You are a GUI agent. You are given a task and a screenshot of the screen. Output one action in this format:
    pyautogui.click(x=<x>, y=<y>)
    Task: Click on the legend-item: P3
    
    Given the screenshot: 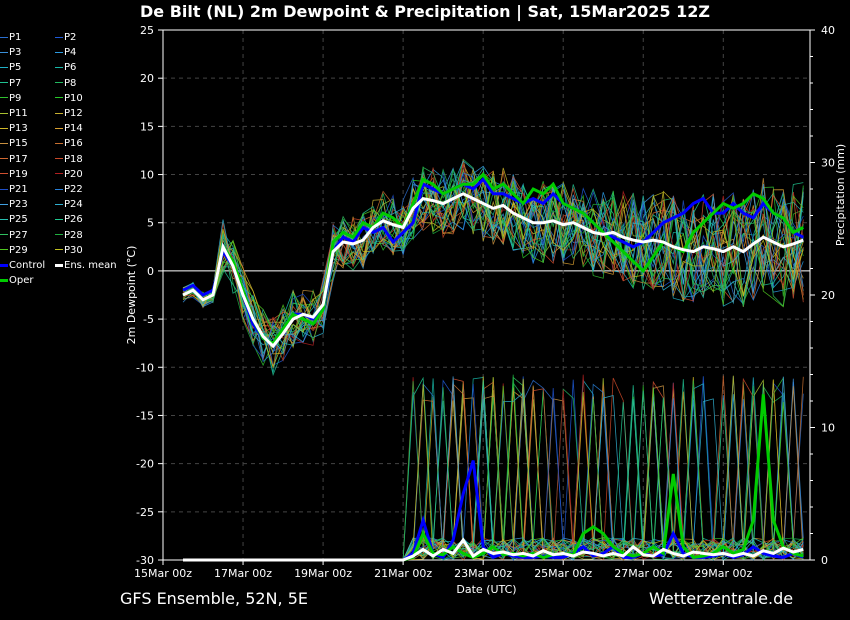 What is the action you would take?
    pyautogui.click(x=10, y=53)
    